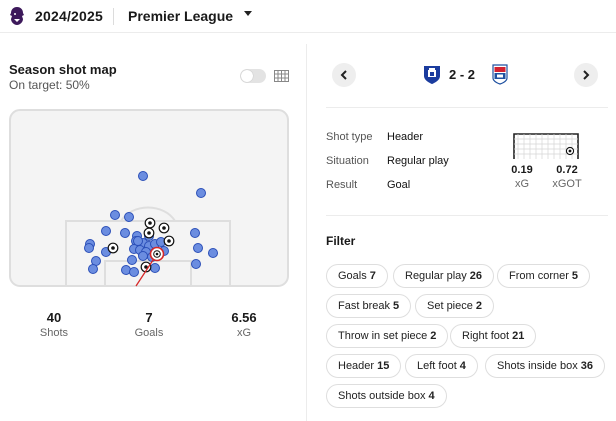  I want to click on next-match-button, so click(586, 75).